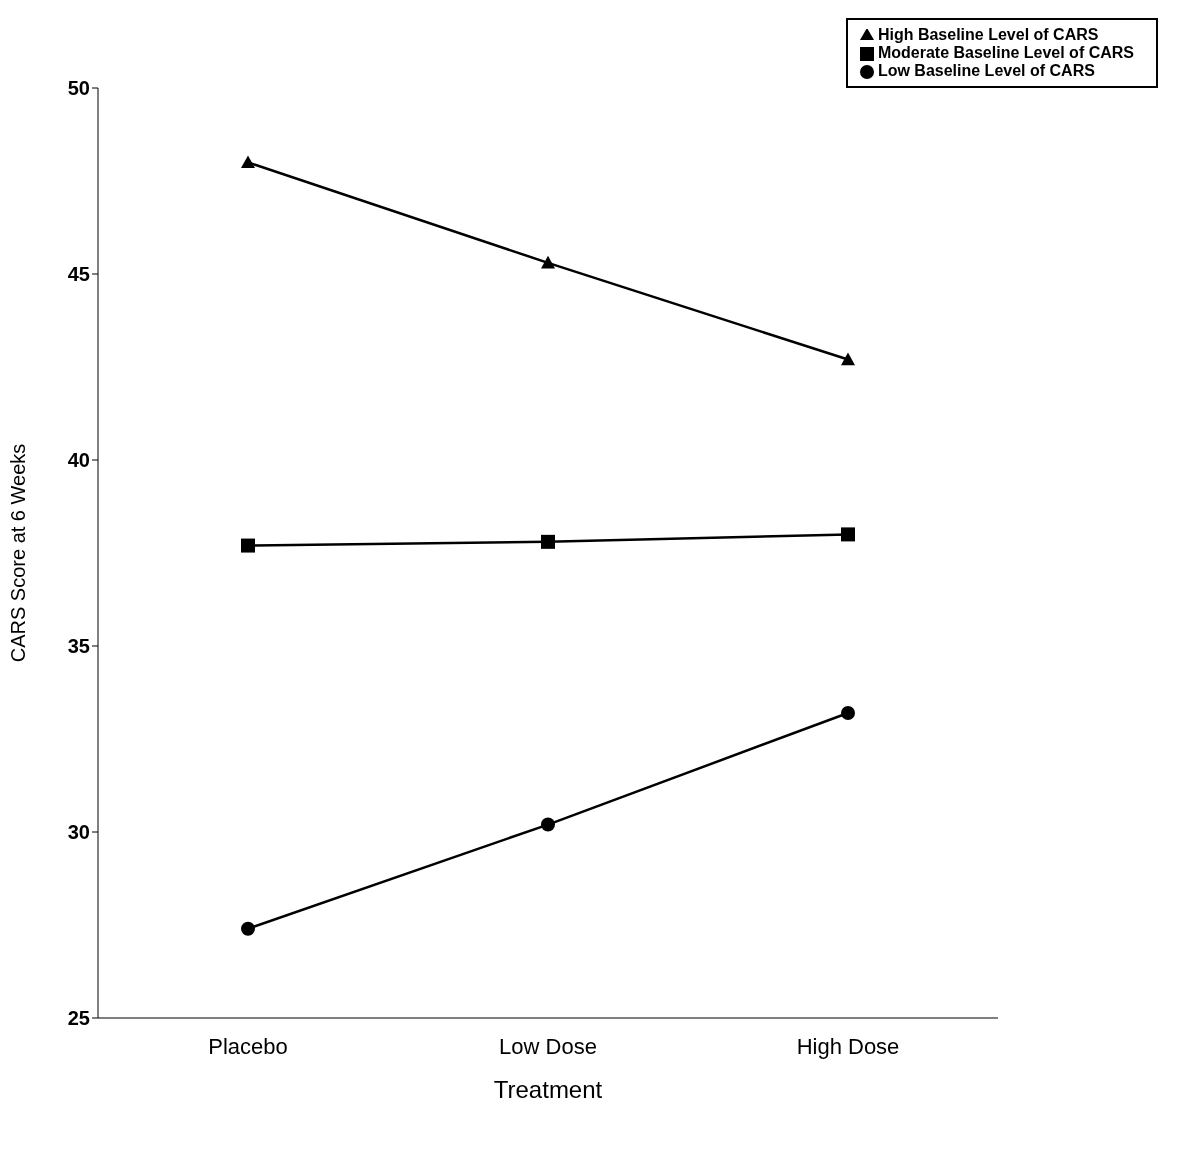  I want to click on y-tick-label: 30, so click(78, 832).